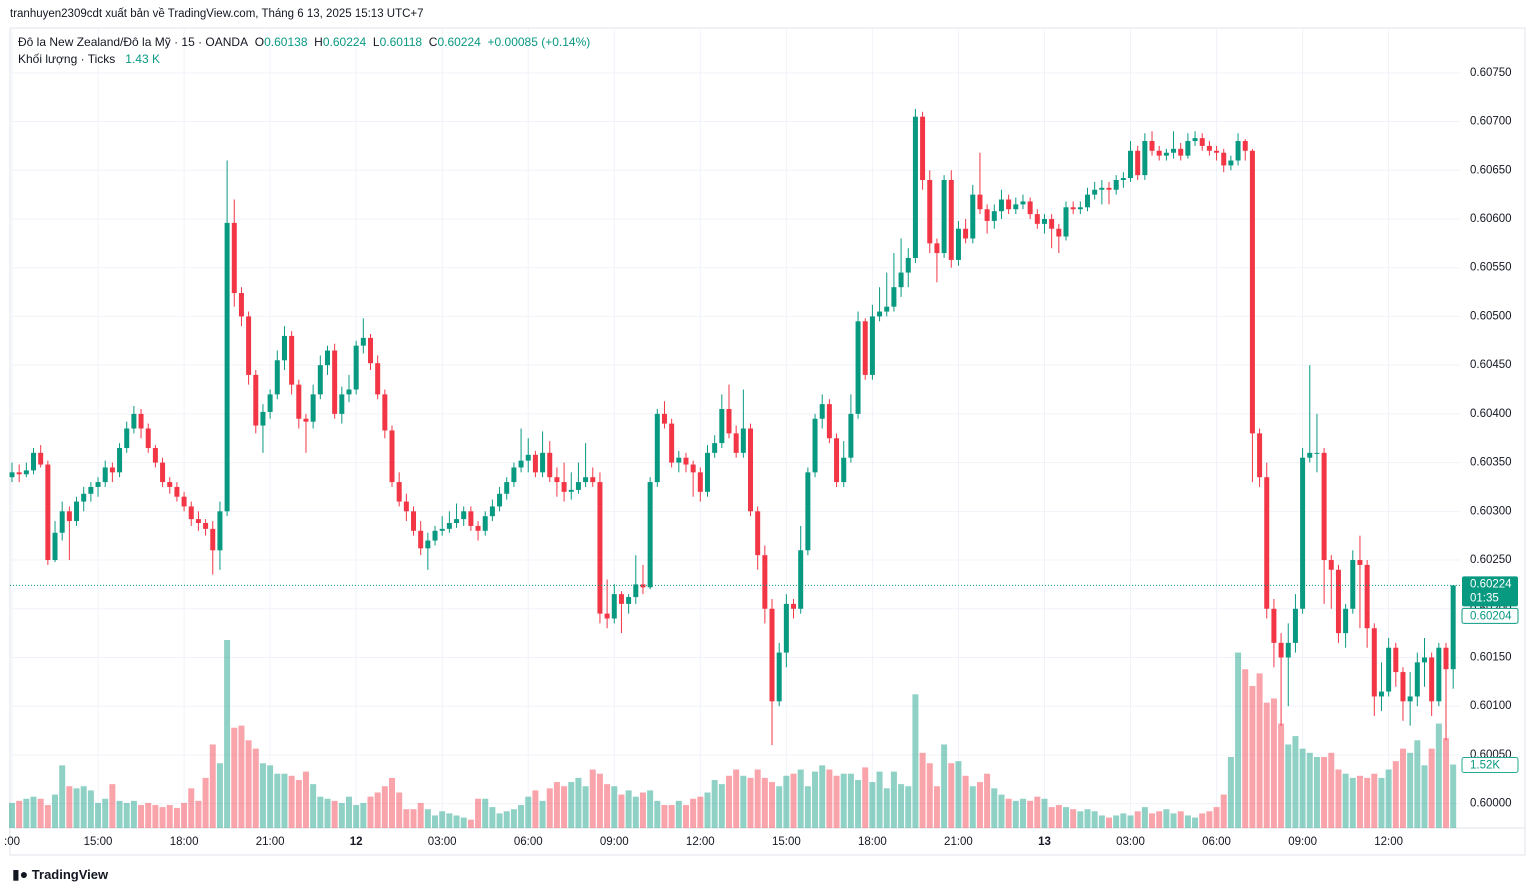 The width and height of the screenshot is (1534, 892). Describe the element at coordinates (1491, 316) in the screenshot. I see `y-tick-label: 0.60500` at that location.